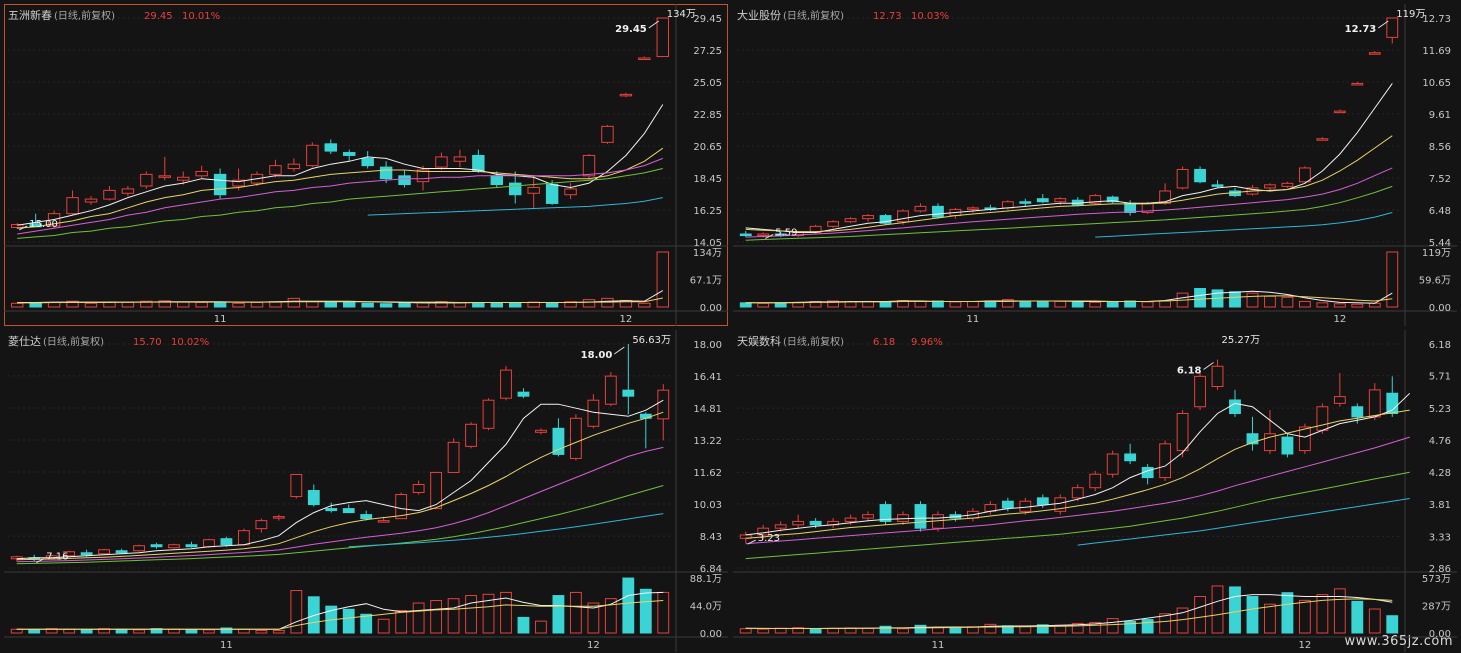 Image resolution: width=1461 pixels, height=653 pixels. What do you see at coordinates (707, 253) in the screenshot?
I see `volume-tick-label: 134万` at bounding box center [707, 253].